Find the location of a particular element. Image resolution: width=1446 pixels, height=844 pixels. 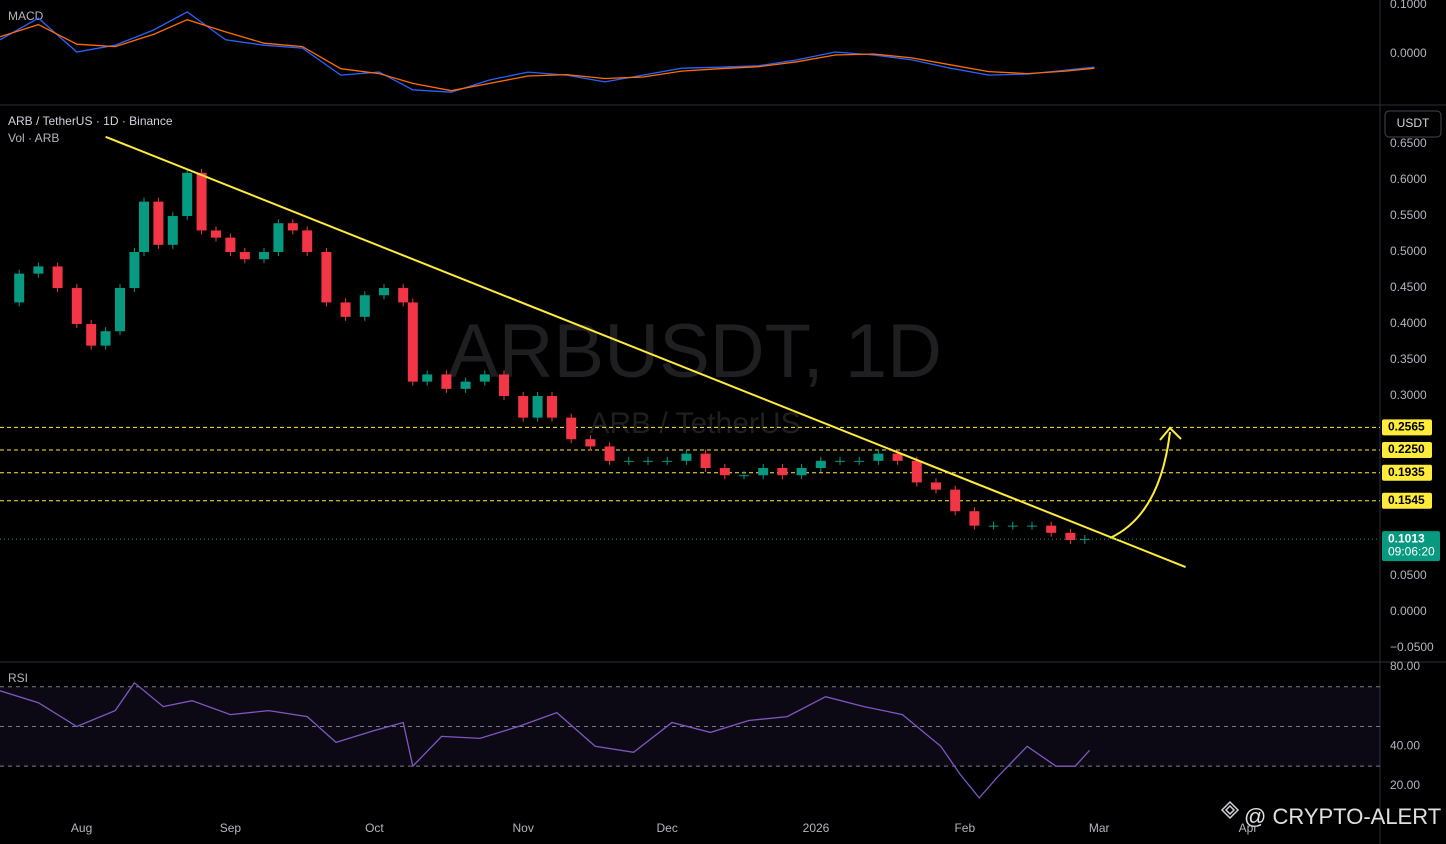

y-tick-label: 0.1000 is located at coordinates (1408, 5).